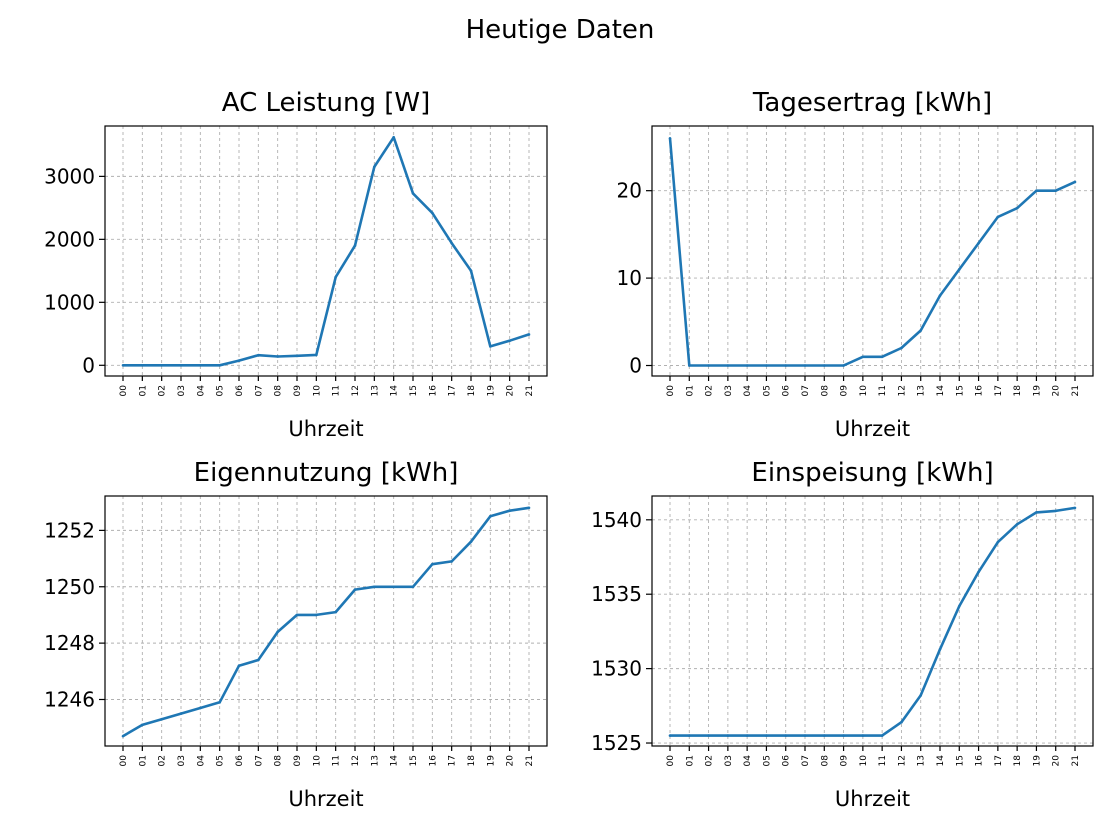 This screenshot has width=1120, height=840. Describe the element at coordinates (616, 669) in the screenshot. I see `y-tick-label: 1530` at that location.